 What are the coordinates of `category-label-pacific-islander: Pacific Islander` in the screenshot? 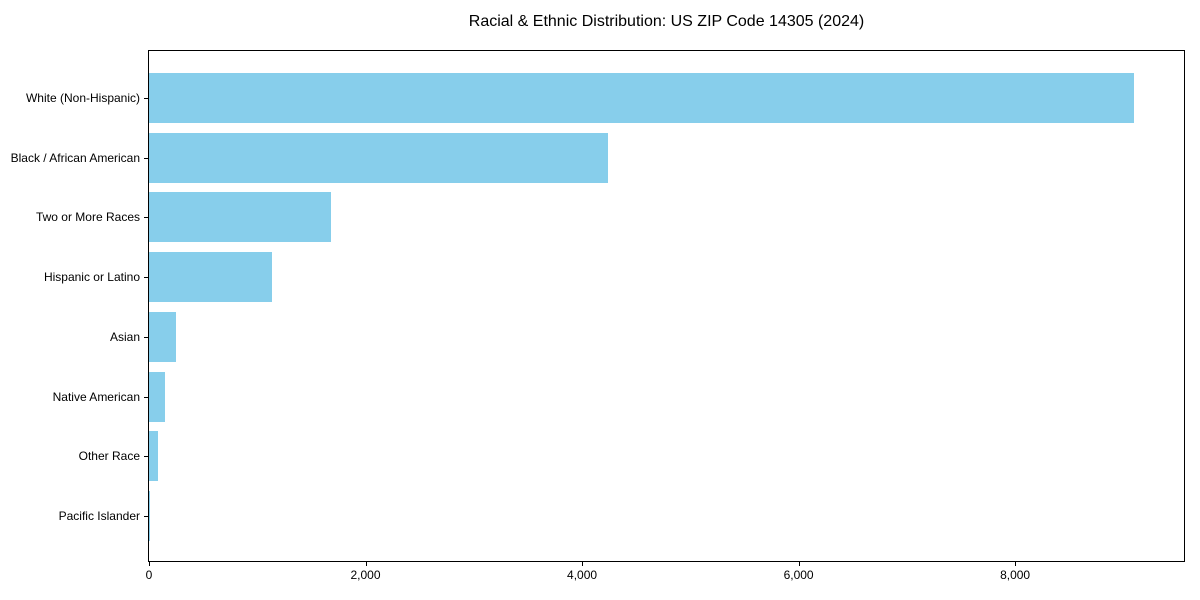 It's located at (99, 515).